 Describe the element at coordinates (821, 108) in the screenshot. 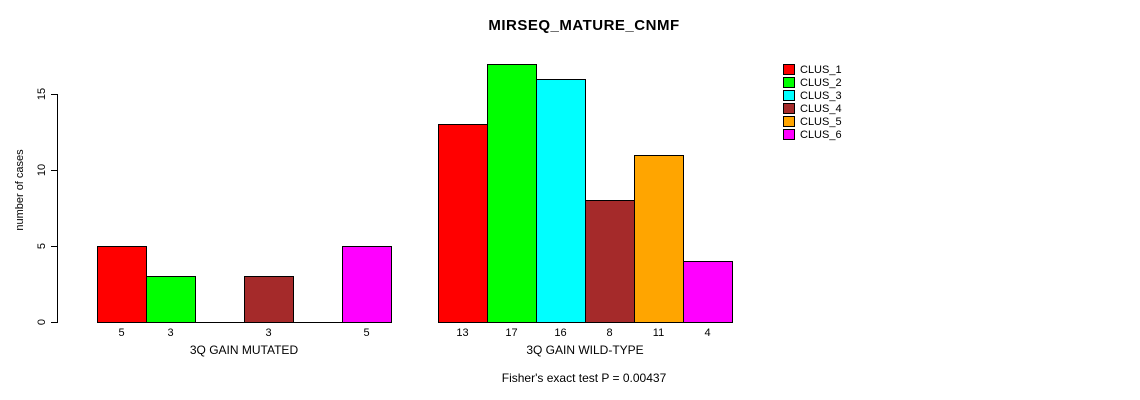

I see `legend-label: CLUS_4` at that location.